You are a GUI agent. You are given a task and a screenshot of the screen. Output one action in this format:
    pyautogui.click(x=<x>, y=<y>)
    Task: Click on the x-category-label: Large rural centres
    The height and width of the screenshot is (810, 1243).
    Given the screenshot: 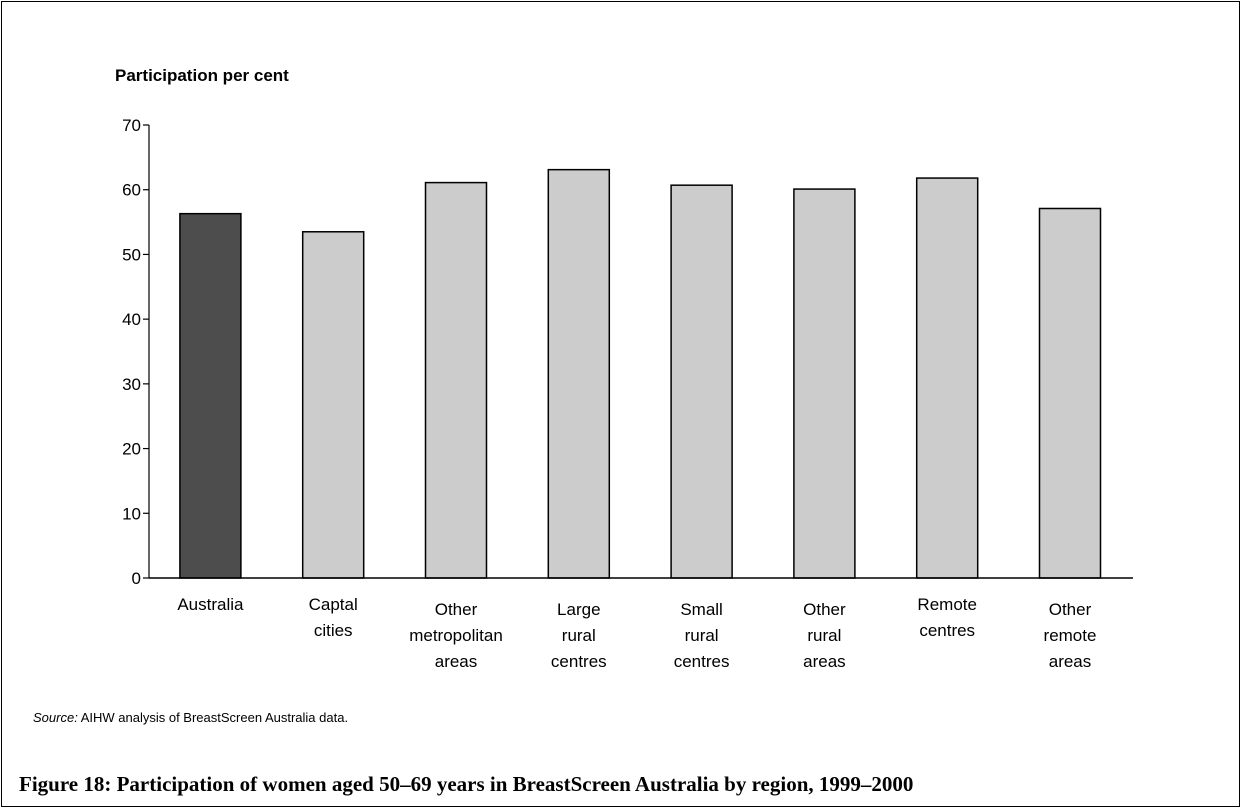 What is the action you would take?
    pyautogui.click(x=579, y=635)
    